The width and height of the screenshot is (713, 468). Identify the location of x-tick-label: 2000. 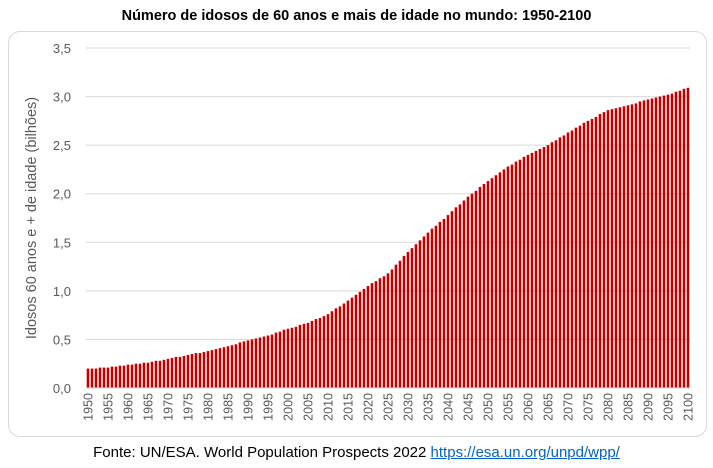
(289, 407).